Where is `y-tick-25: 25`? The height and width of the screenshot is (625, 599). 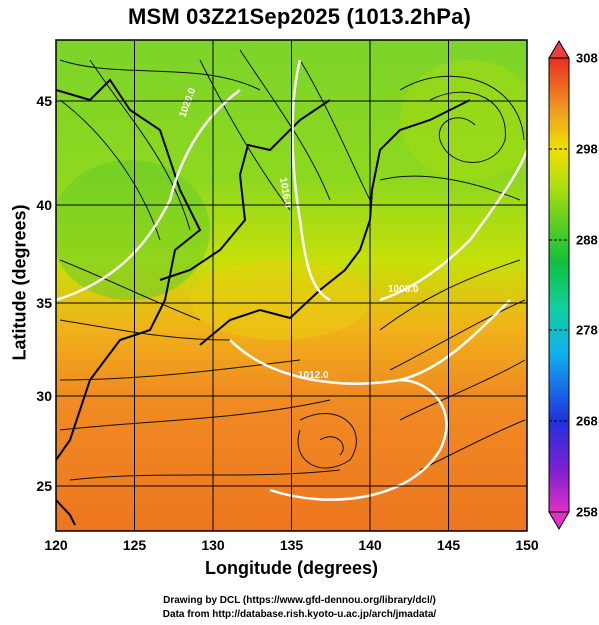 y-tick-25: 25 is located at coordinates (44, 486).